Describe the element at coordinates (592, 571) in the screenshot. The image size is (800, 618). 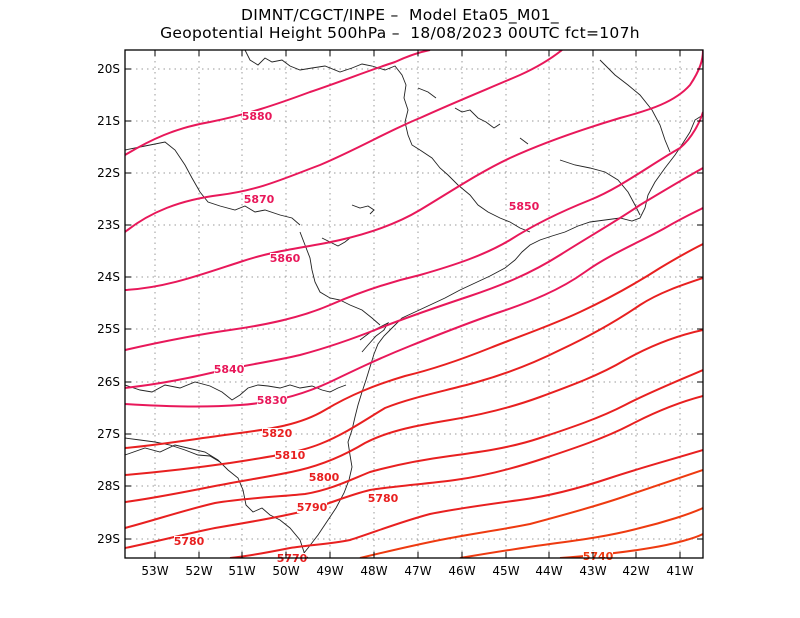
I see `lon-label: 43W` at that location.